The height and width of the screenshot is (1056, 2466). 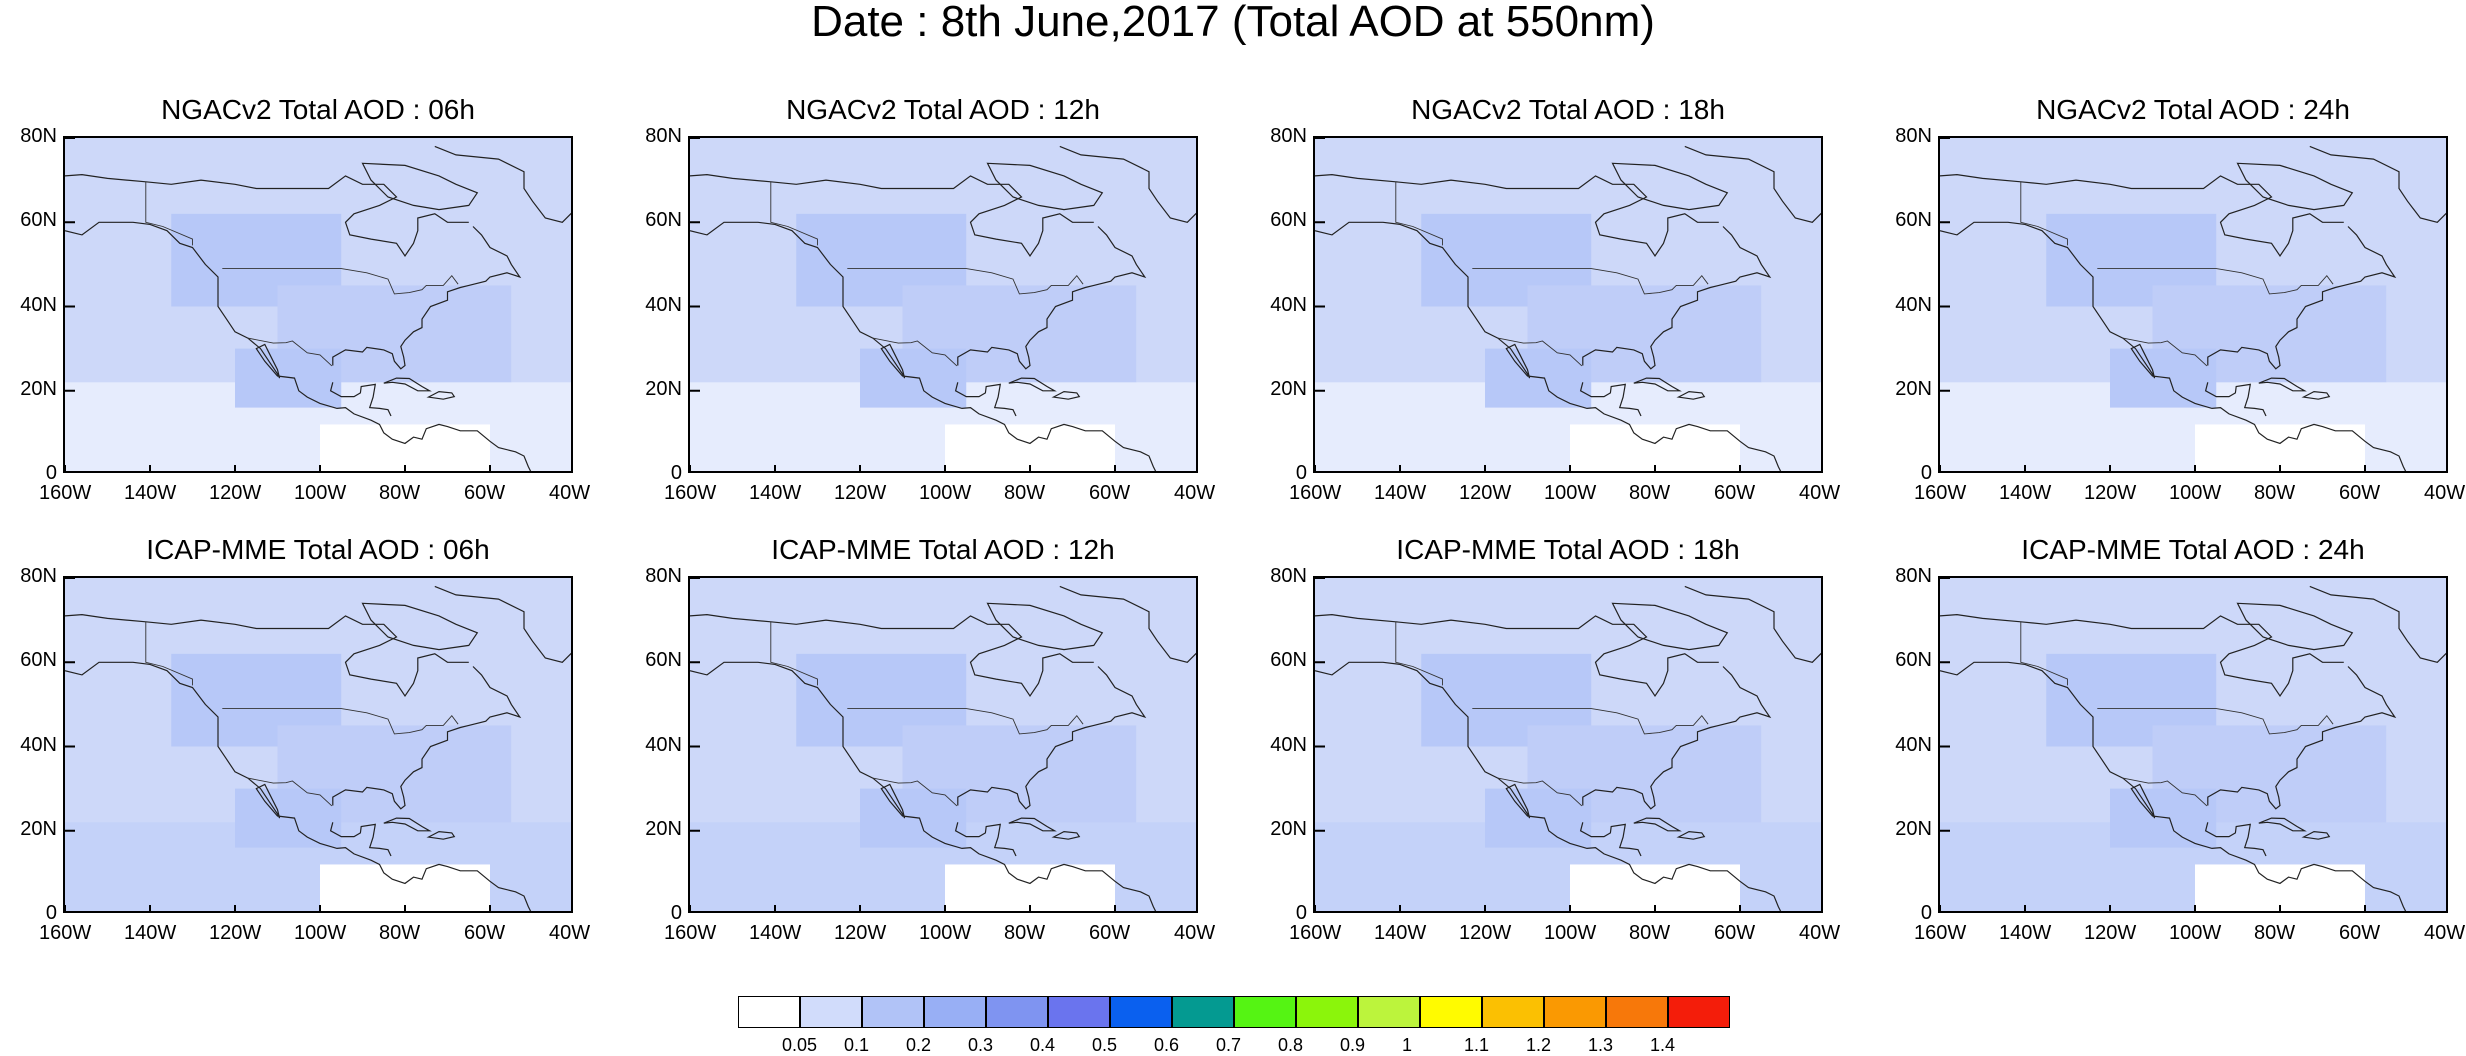 What do you see at coordinates (943, 549) in the screenshot?
I see `panel-title: ICAP-MME Total AOD : 12h` at bounding box center [943, 549].